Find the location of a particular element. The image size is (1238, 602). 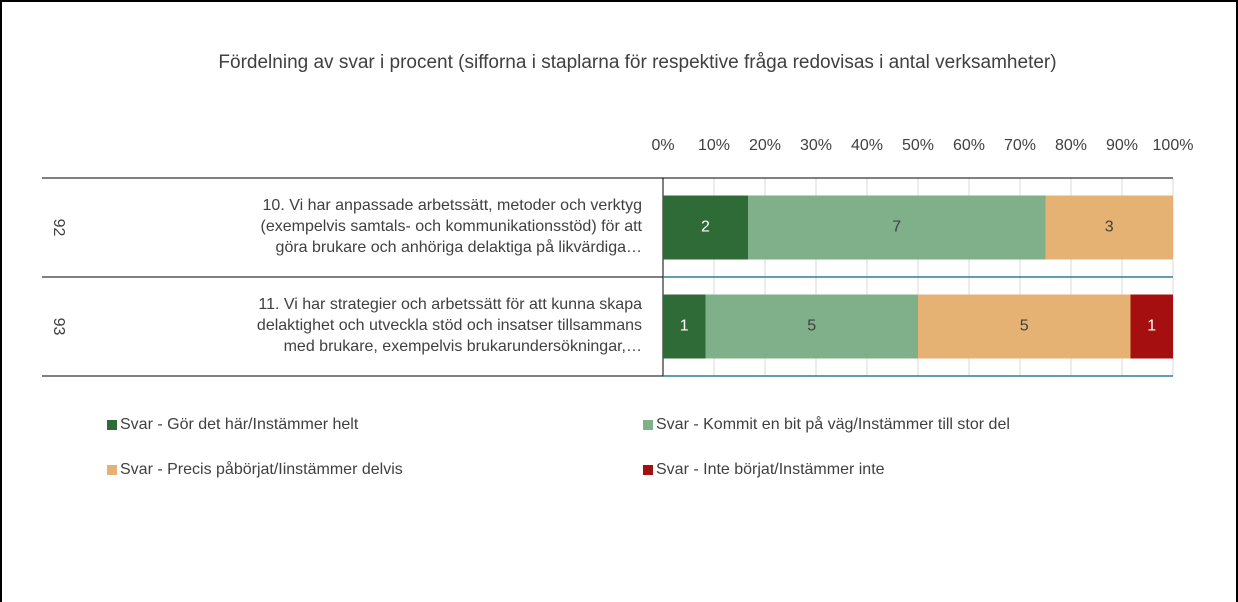

x-tick-label: 90% is located at coordinates (1122, 145).